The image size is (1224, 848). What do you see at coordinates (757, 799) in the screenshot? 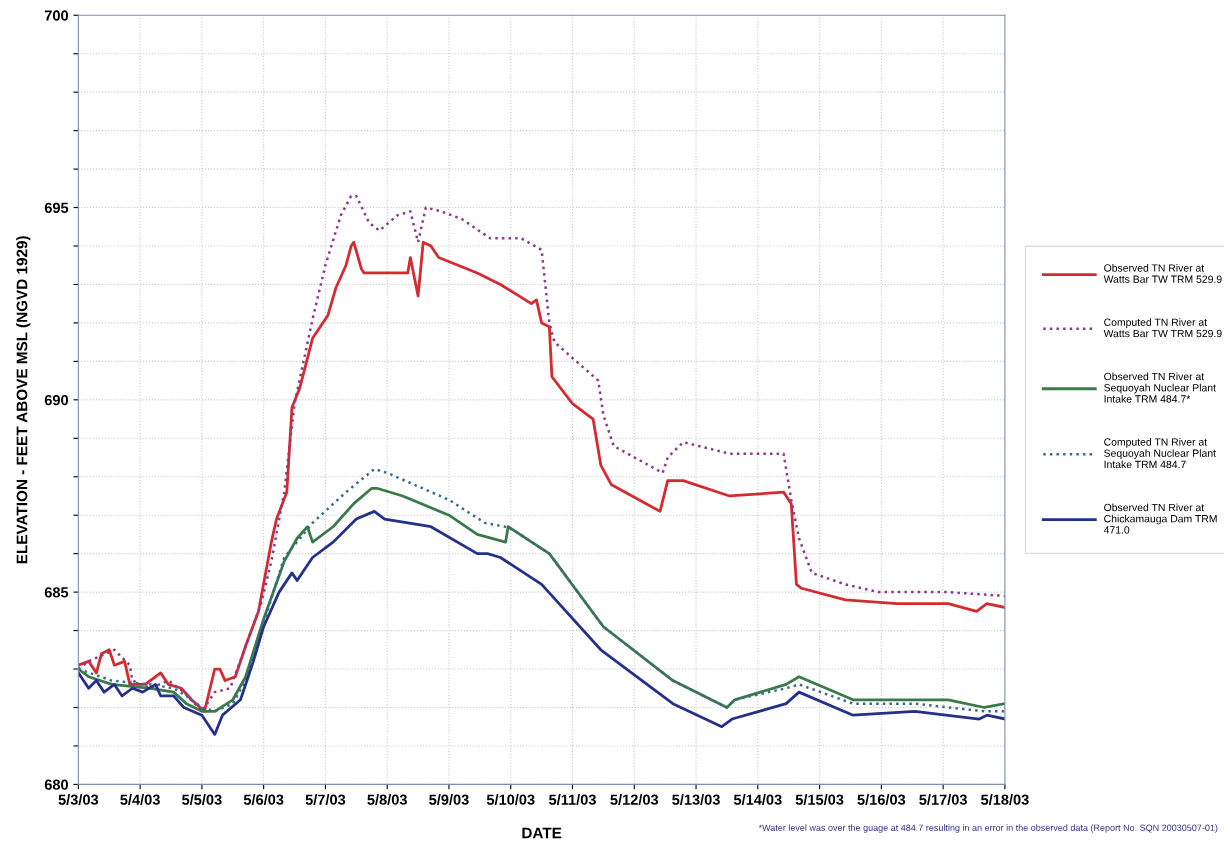
I see `x-tick-label: 5/14/03` at bounding box center [757, 799].